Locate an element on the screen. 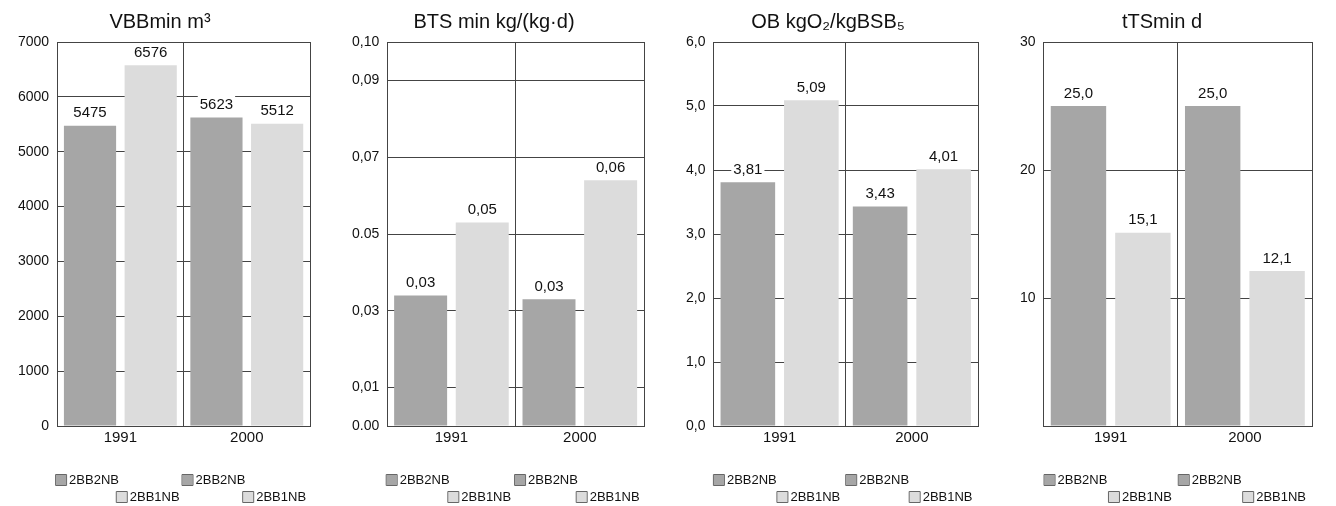 The height and width of the screenshot is (506, 1336). y-tick-label: 3000 is located at coordinates (33, 260).